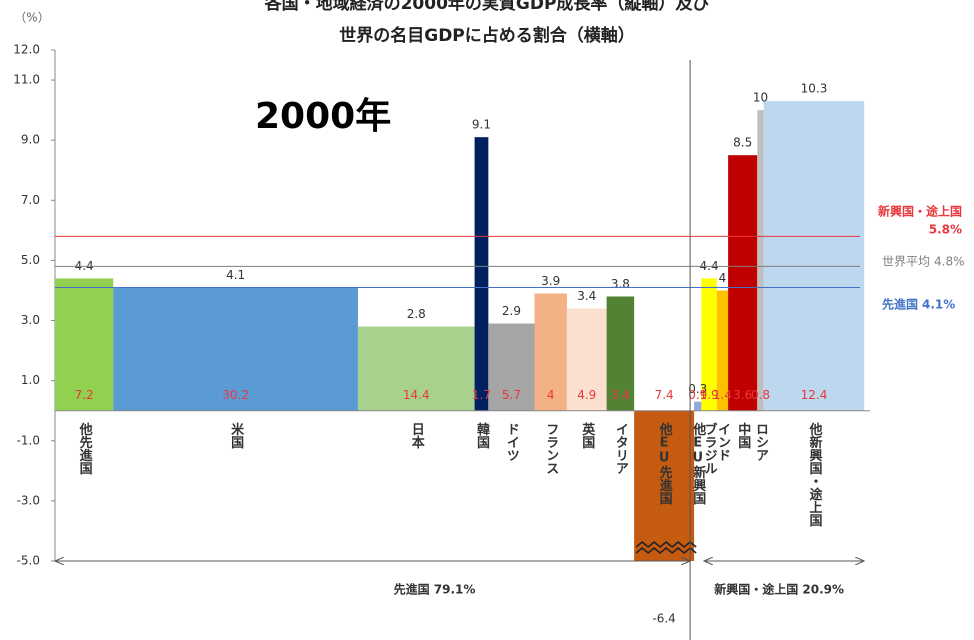 The height and width of the screenshot is (640, 974). What do you see at coordinates (235, 395) in the screenshot?
I see `width-label: 30.2` at bounding box center [235, 395].